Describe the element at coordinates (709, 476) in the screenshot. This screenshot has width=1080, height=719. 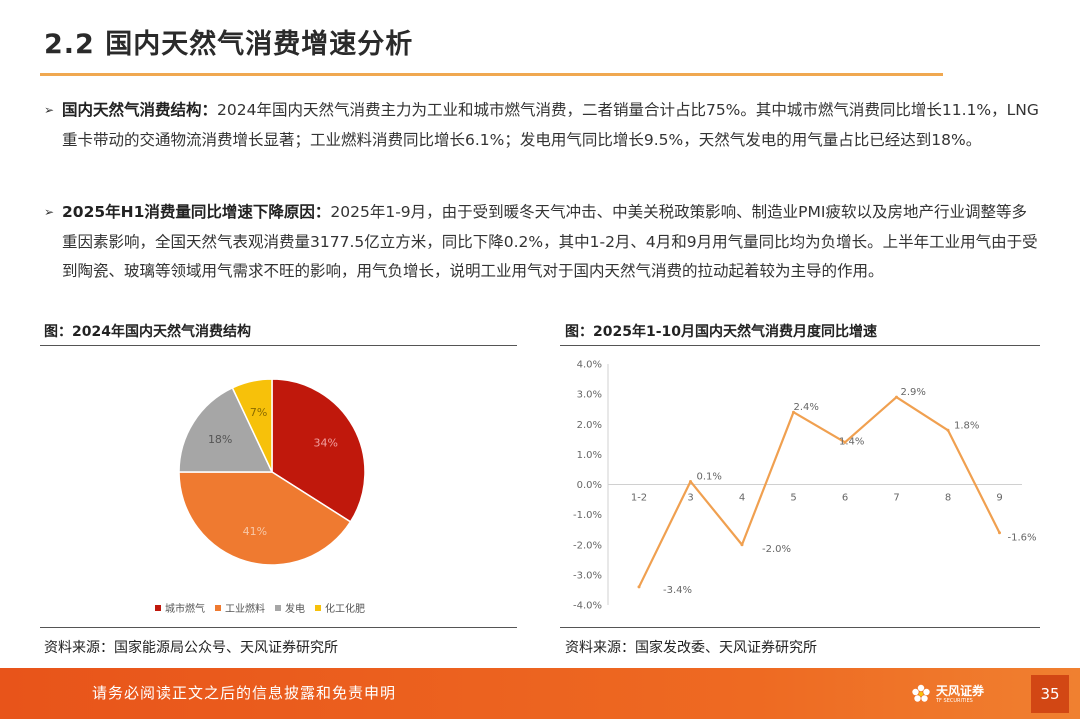
I see `line-data-label: 0.1%` at that location.